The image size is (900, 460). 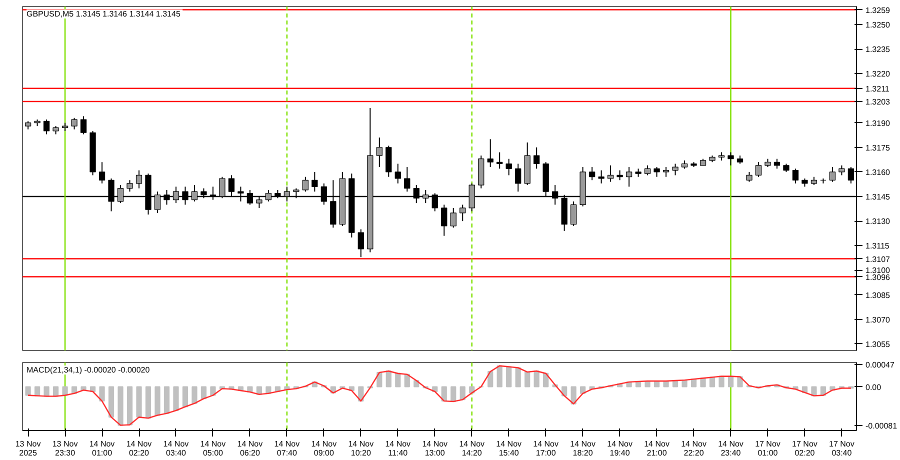 I want to click on x-tick-label: 14 Nov 03:40, so click(x=176, y=449).